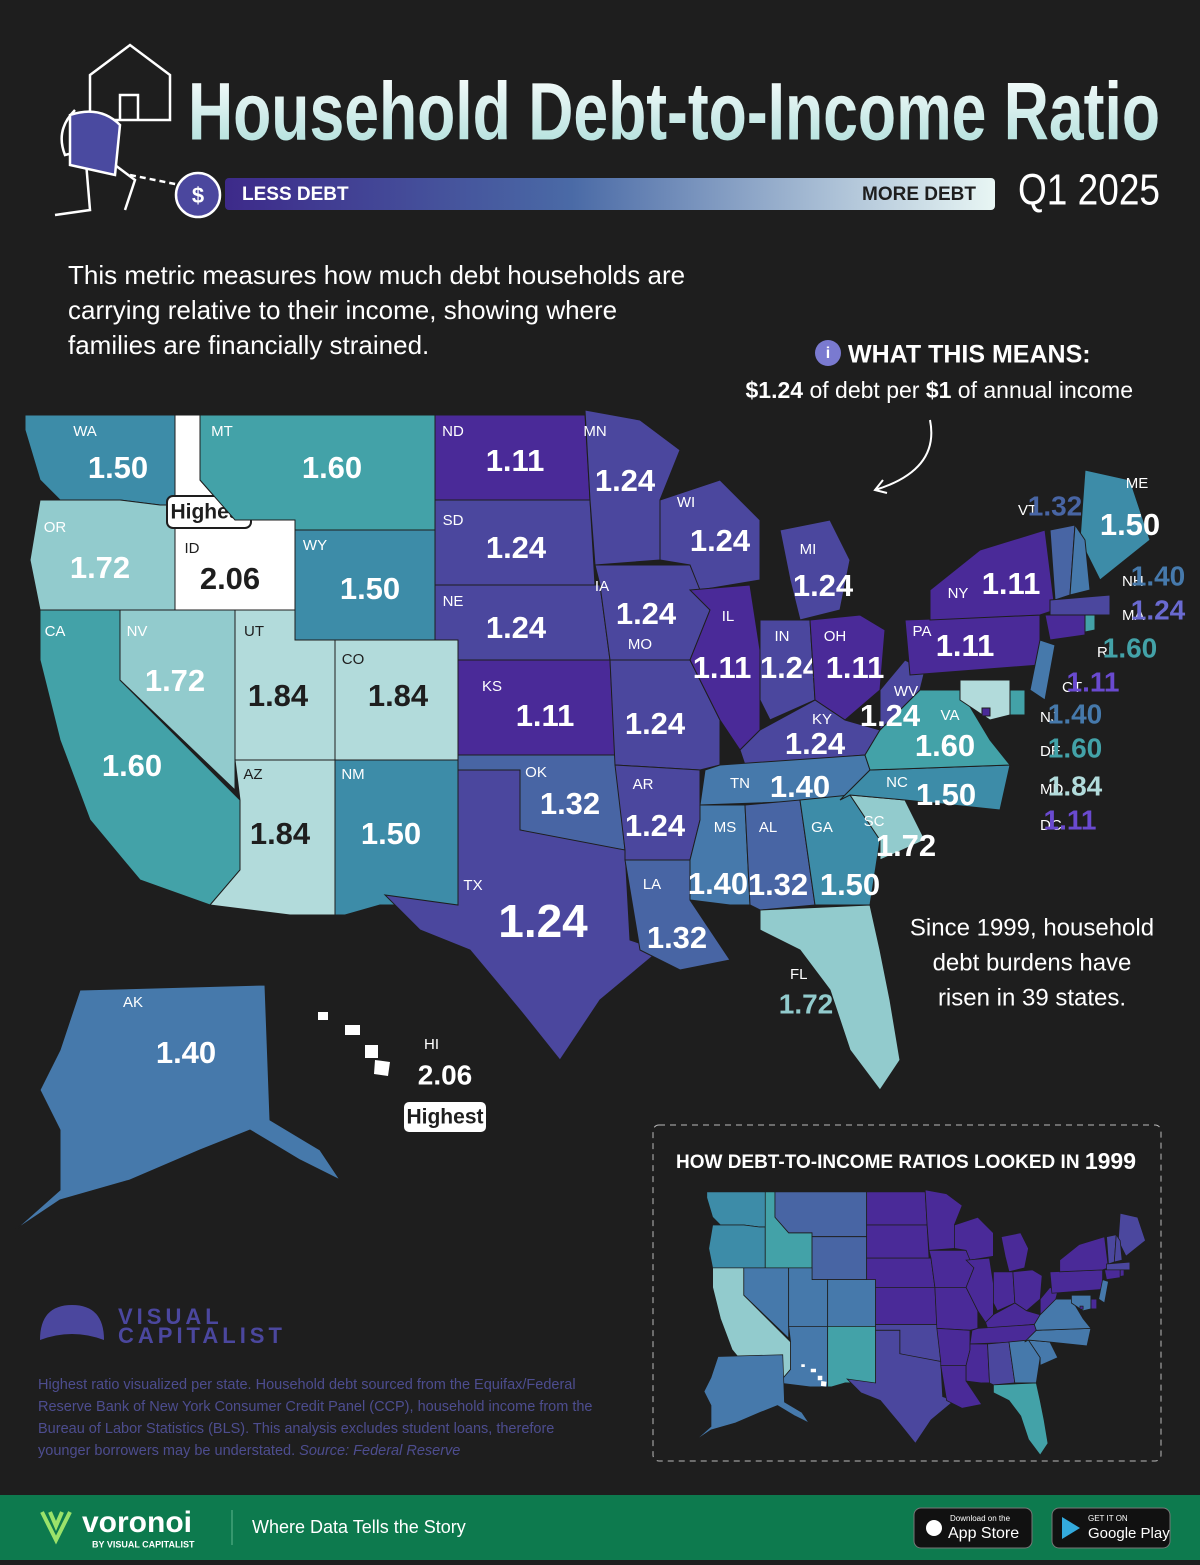 The image size is (1200, 1565). What do you see at coordinates (1051, 789) in the screenshot?
I see `state-abbr: MD` at bounding box center [1051, 789].